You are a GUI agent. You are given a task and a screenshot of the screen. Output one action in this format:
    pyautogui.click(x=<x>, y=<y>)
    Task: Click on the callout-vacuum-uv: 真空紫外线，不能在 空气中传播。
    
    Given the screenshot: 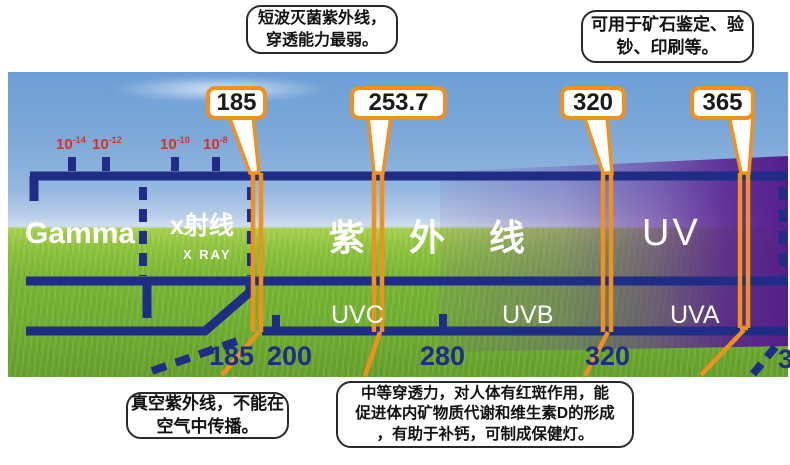 What is the action you would take?
    pyautogui.click(x=207, y=415)
    